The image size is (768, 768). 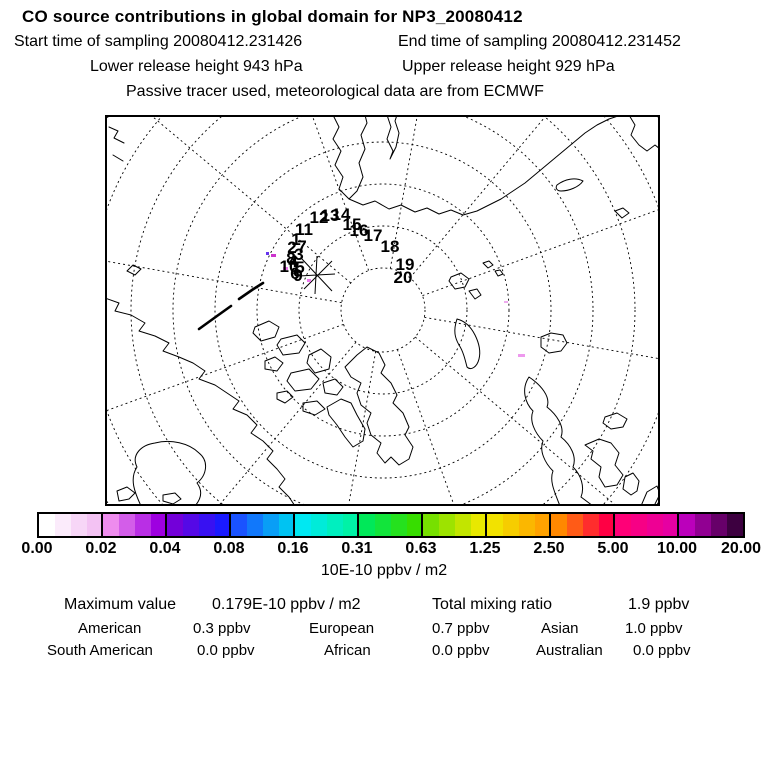 What do you see at coordinates (226, 650) in the screenshot?
I see `region-south-american-value: 0.0 ppbv` at bounding box center [226, 650].